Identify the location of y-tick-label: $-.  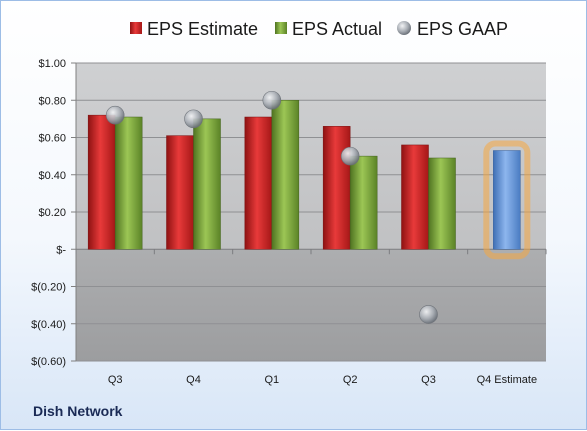
(61, 250).